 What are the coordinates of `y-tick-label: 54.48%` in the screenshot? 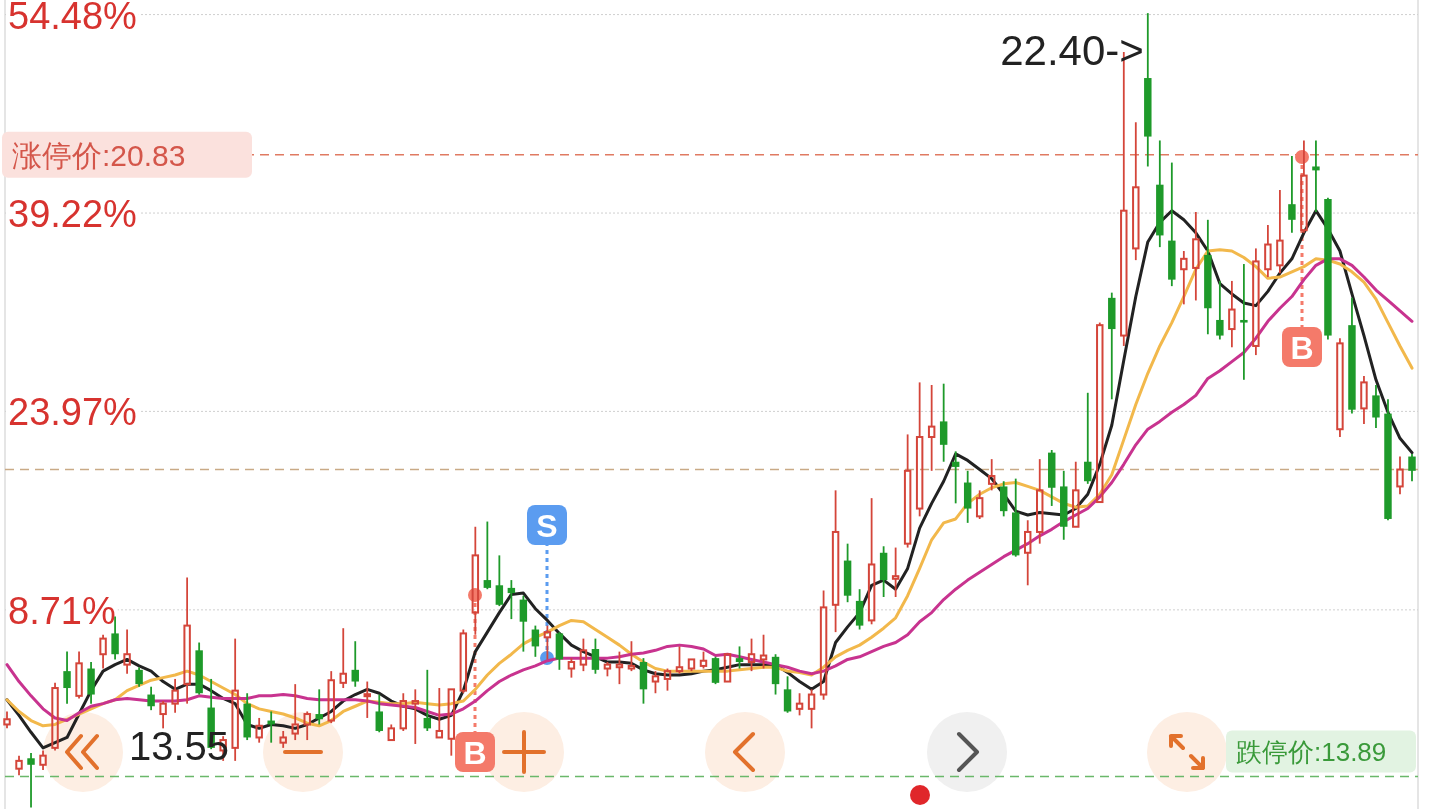 It's located at (72, 18).